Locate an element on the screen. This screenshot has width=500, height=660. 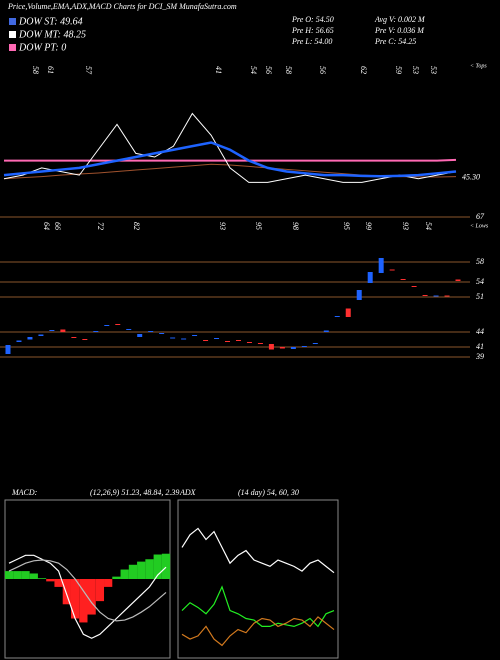
lows-label: 66 is located at coordinates (57, 226).